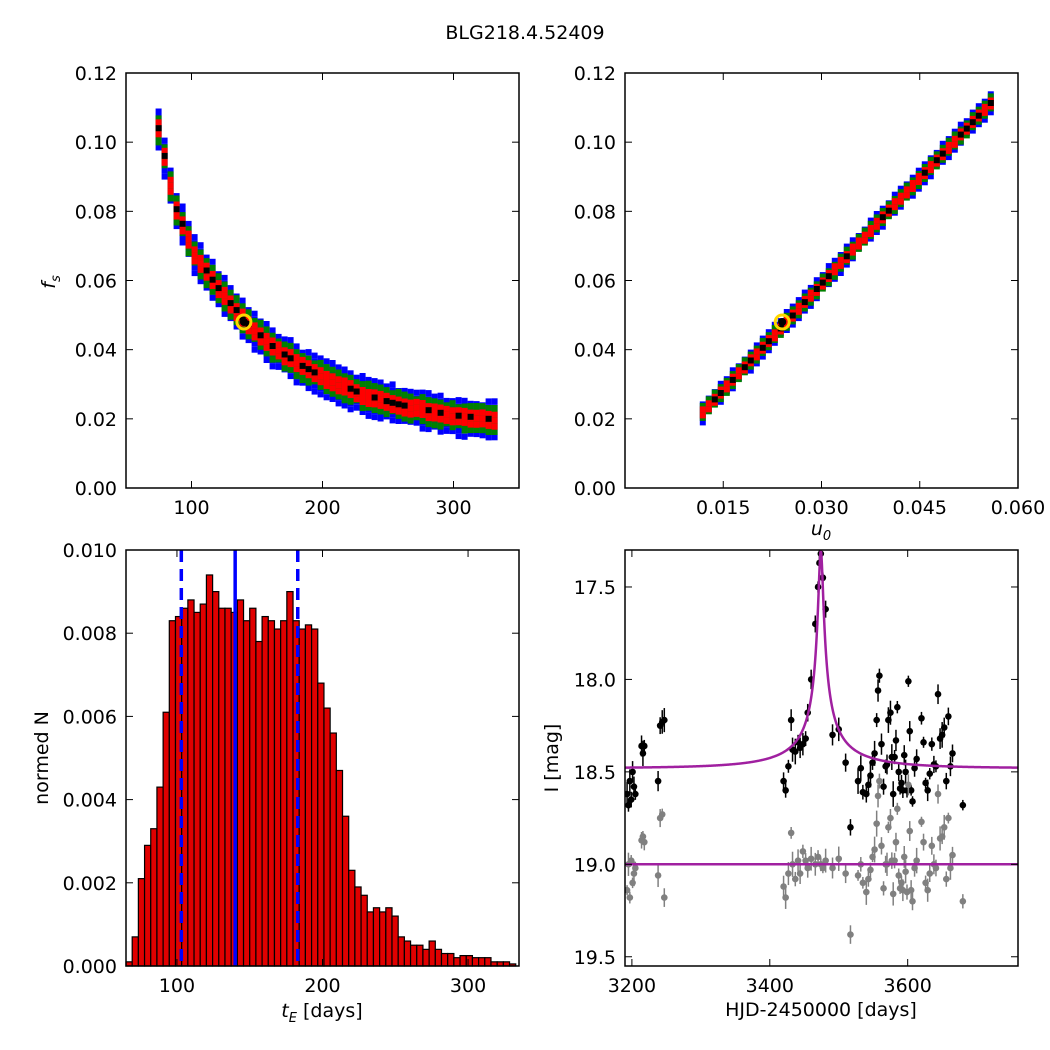 This screenshot has width=1050, height=1050. Describe the element at coordinates (322, 986) in the screenshot. I see `x-tick-label: 200` at that location.